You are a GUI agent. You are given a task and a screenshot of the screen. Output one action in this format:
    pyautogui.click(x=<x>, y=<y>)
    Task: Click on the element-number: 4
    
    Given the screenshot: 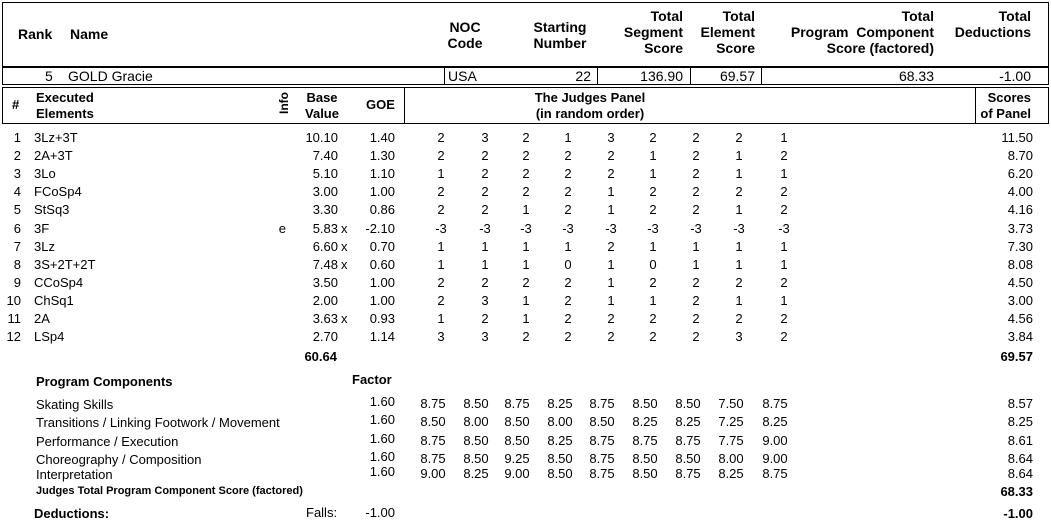 What is the action you would take?
    pyautogui.click(x=17, y=191)
    